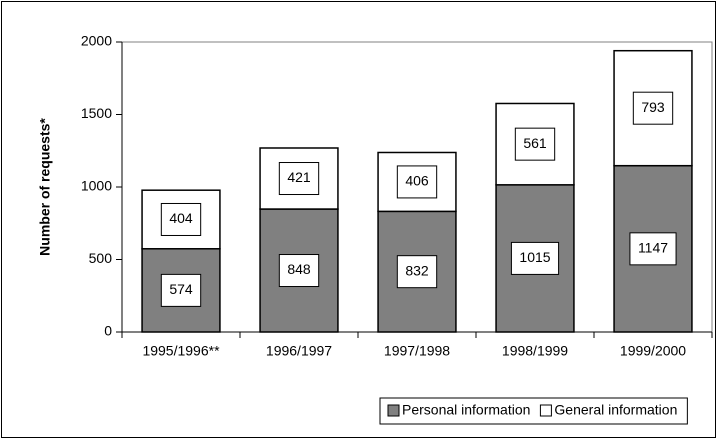  Describe the element at coordinates (96, 41) in the screenshot. I see `y-tick-label: 2000` at that location.